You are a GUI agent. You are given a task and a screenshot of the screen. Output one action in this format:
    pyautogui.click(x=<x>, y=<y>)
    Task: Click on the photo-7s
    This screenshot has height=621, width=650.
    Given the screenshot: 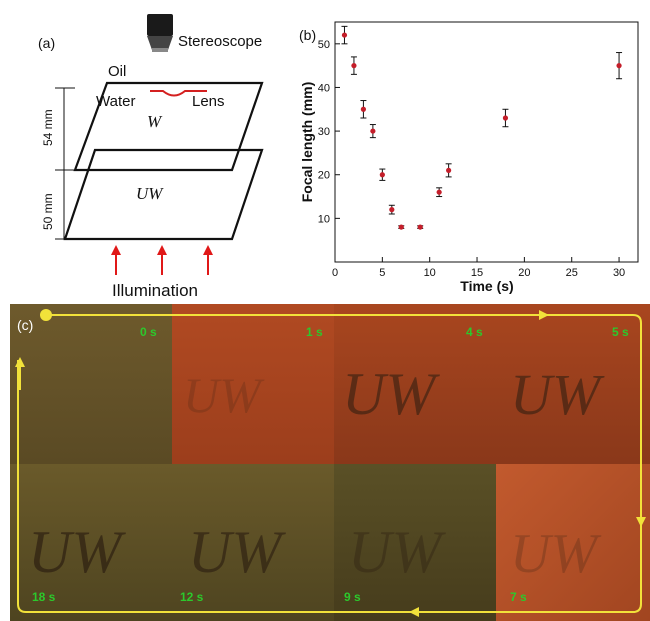 What is the action you would take?
    pyautogui.click(x=573, y=542)
    